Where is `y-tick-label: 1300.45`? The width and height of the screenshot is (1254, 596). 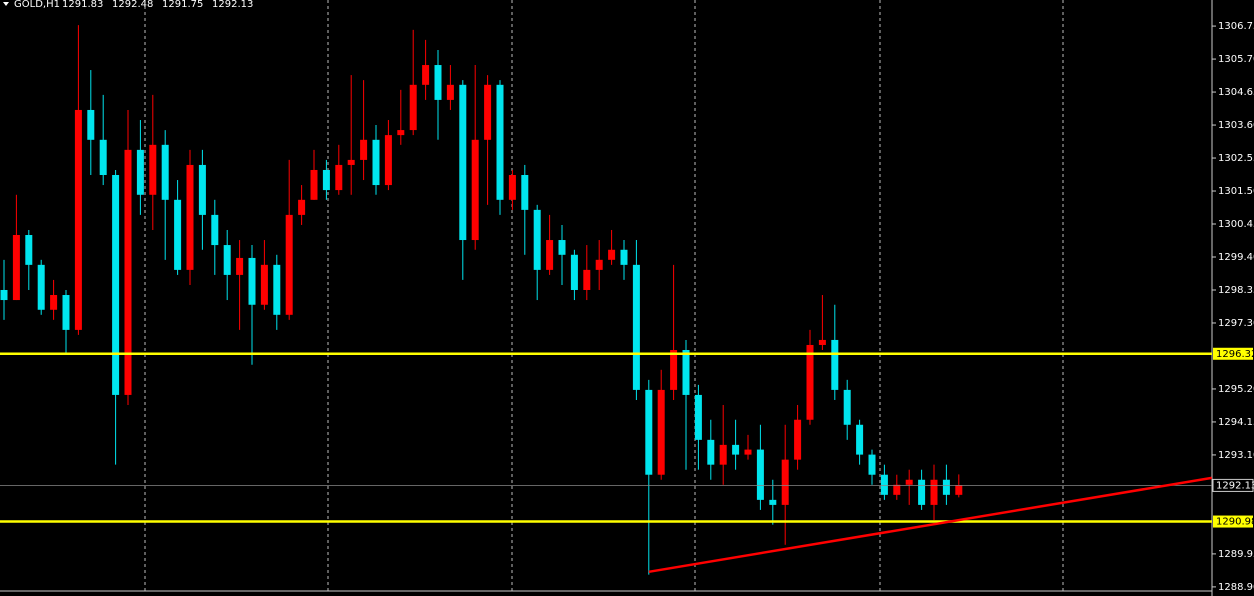
y-tick-label: 1300.45 is located at coordinates (1236, 224).